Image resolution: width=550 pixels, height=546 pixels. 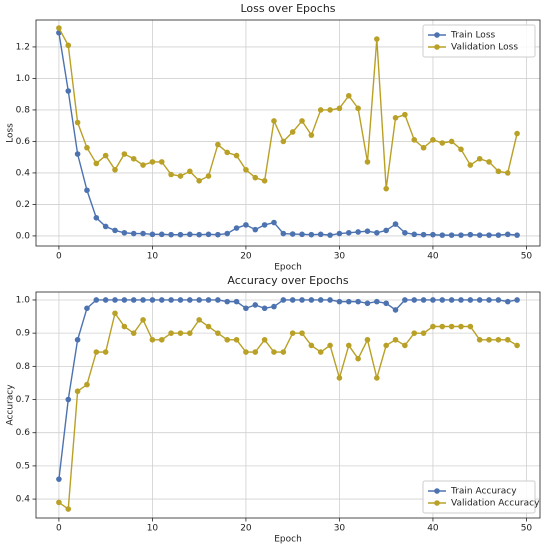 I want to click on x-tick-label: 0, so click(x=59, y=257).